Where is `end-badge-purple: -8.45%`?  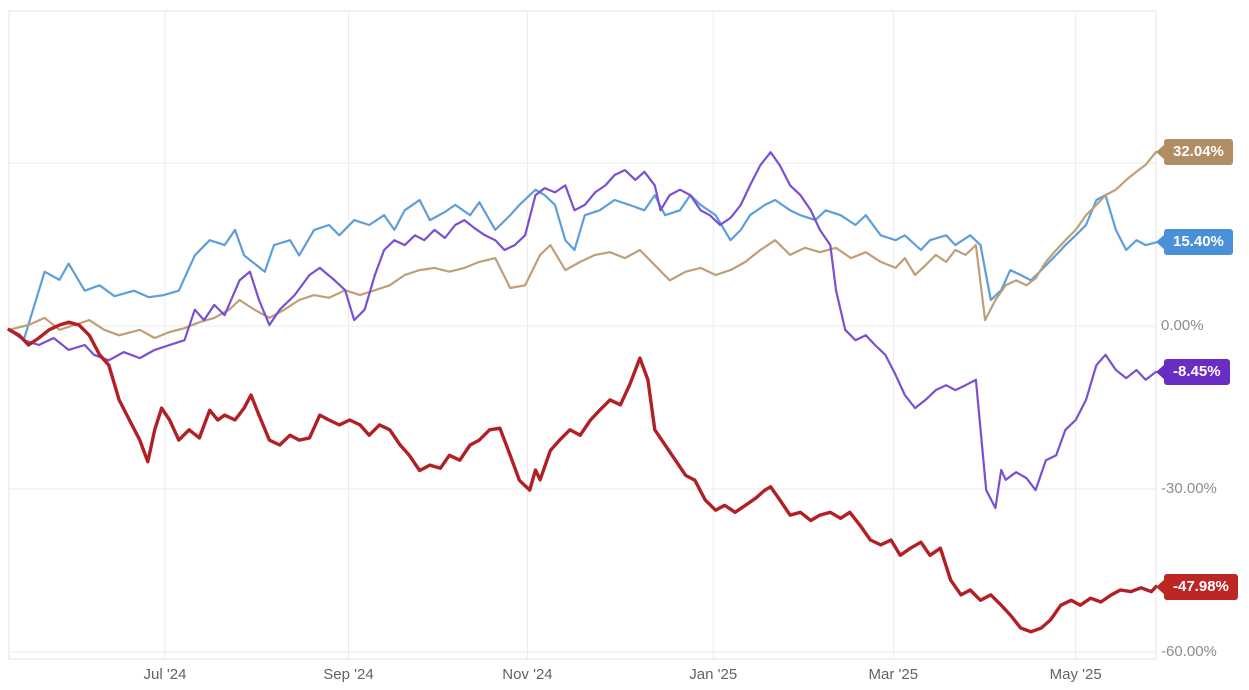 end-badge-purple: -8.45% is located at coordinates (1197, 371).